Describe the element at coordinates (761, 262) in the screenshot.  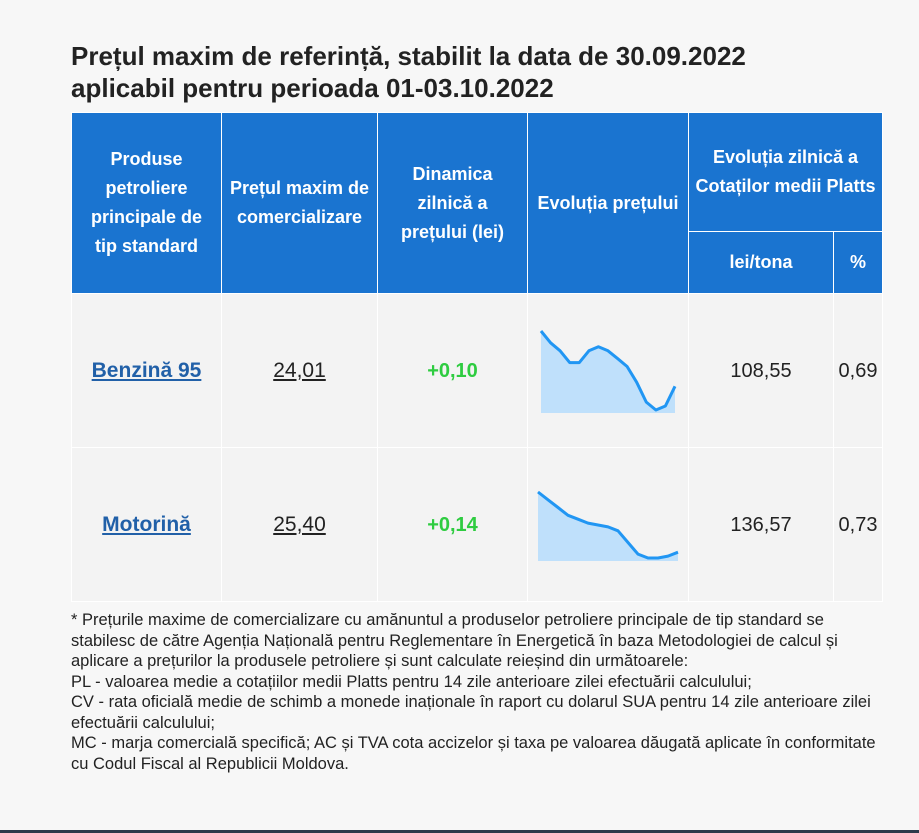
I see `header-lei-tona: lei/tona` at that location.